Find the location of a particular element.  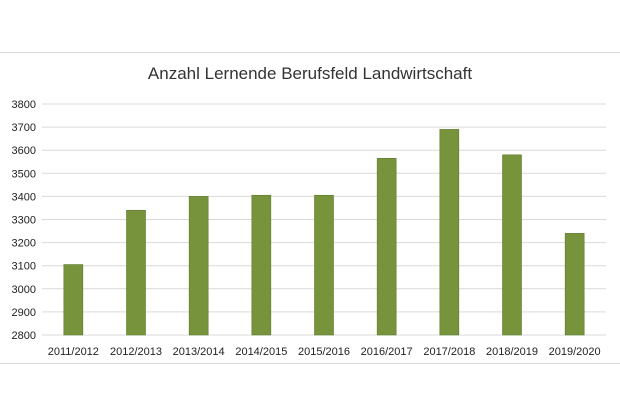

y-tick-label: 3700 is located at coordinates (24, 128).